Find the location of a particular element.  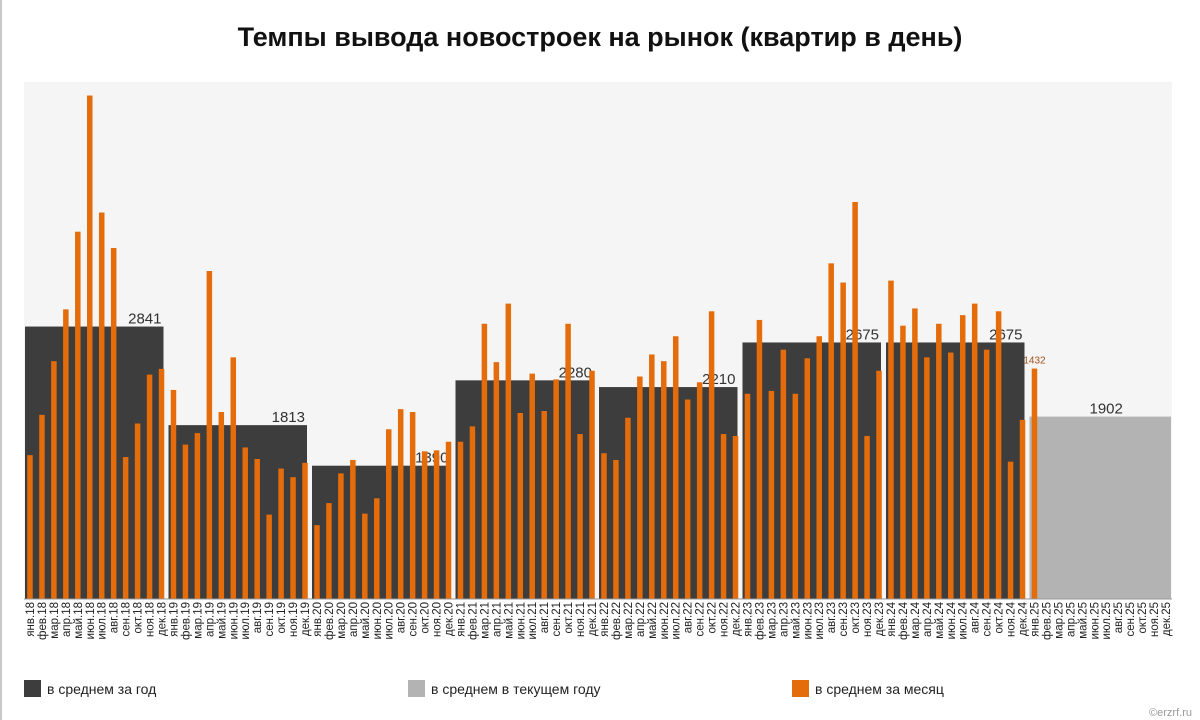

x-tick-label-сен.23: сен.23 is located at coordinates (844, 619).